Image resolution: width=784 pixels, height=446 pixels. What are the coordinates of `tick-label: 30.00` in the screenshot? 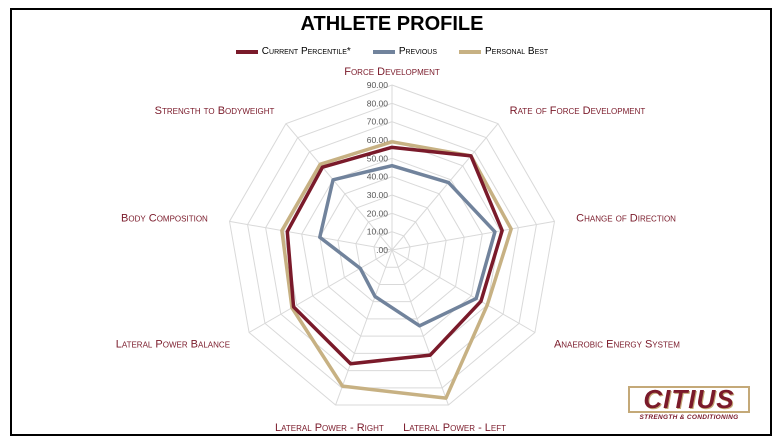 It's located at (378, 195).